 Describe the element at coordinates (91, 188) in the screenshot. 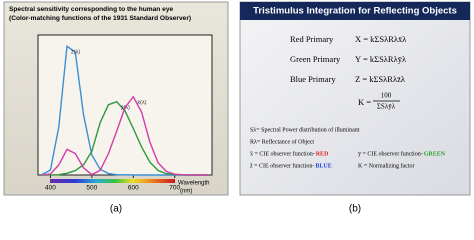

I see `x-tick-label: 500` at that location.